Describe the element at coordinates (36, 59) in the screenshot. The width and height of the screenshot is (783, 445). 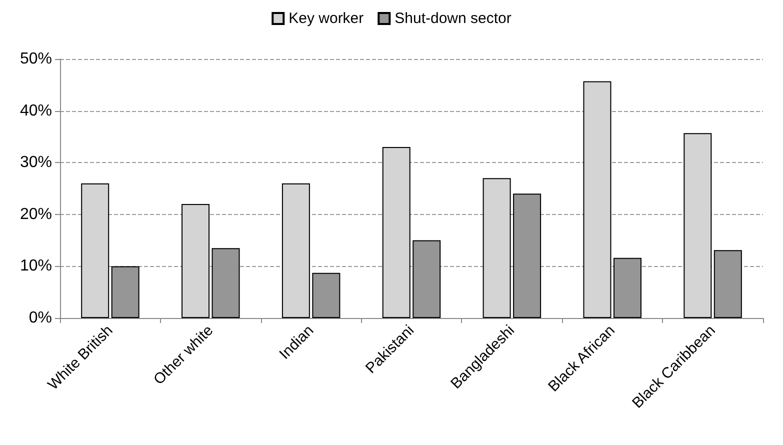
I see `y-tick-label: 50%` at that location.